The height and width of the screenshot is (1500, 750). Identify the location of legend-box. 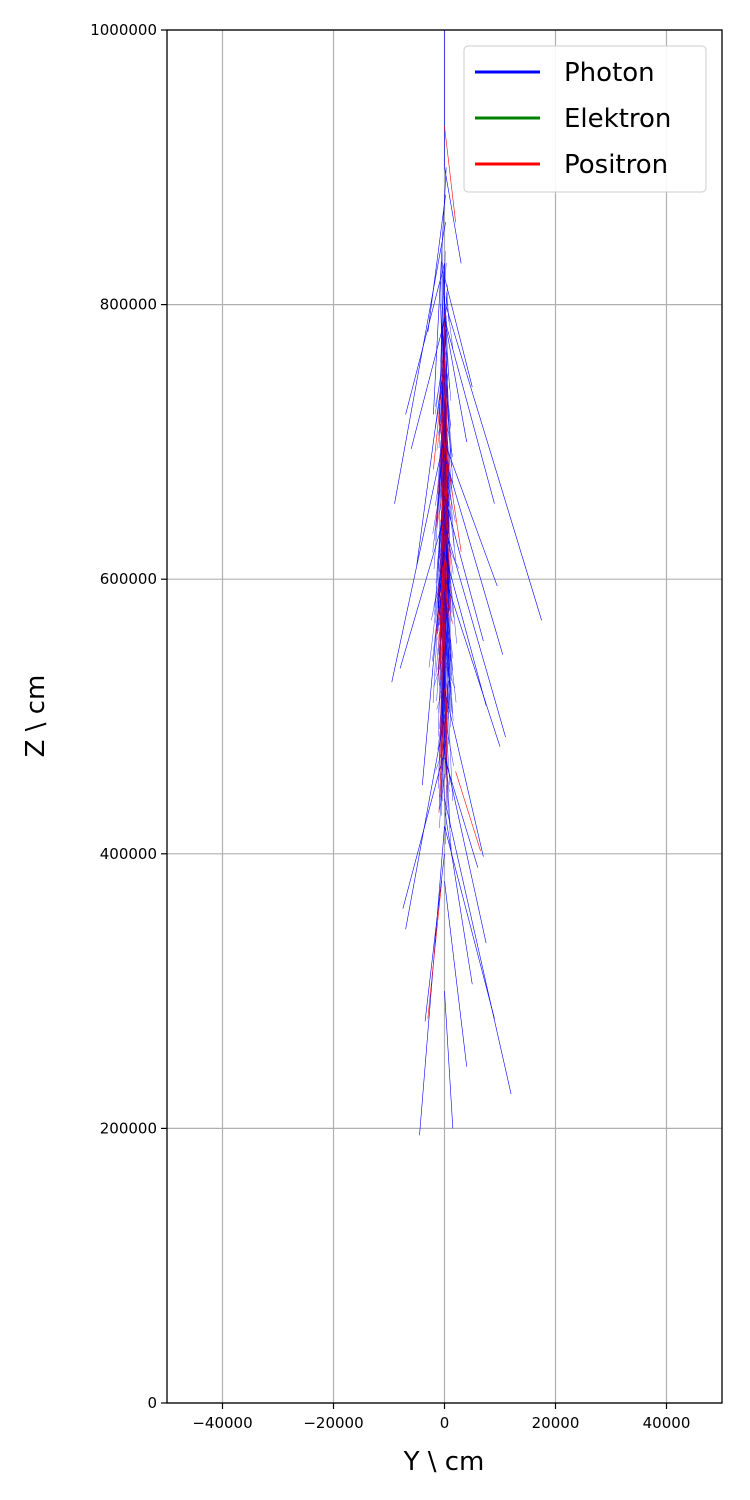
(585, 119).